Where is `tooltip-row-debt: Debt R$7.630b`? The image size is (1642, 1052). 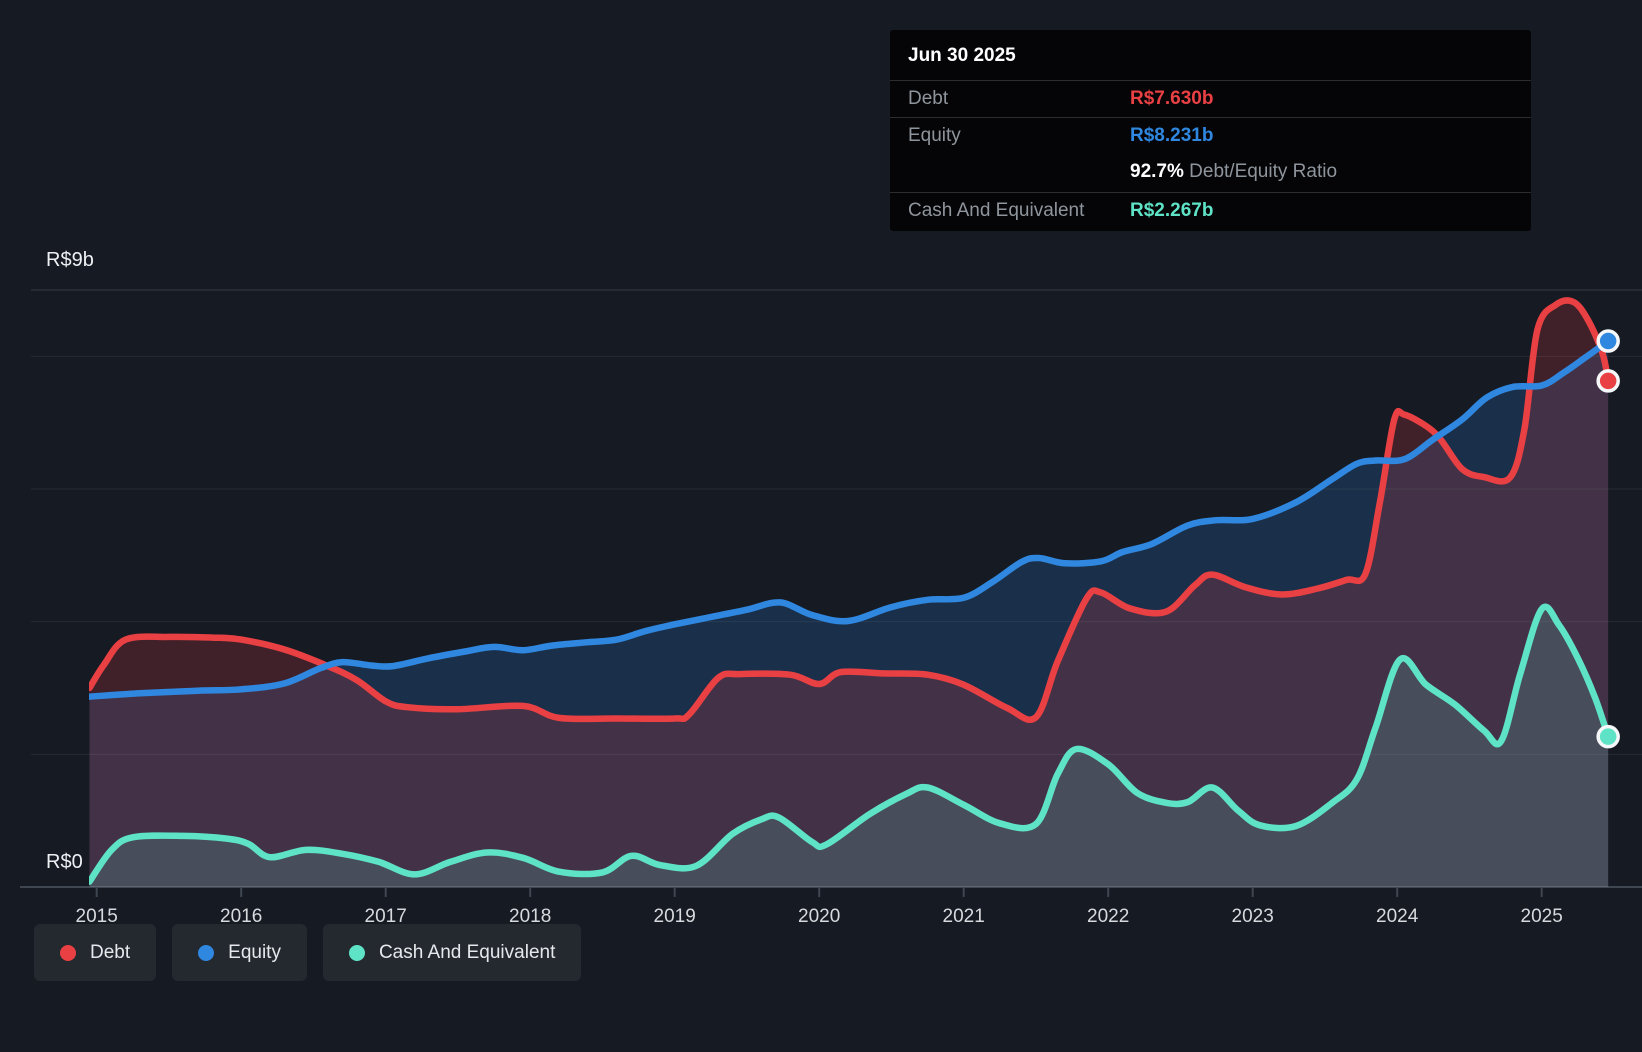 tooltip-row-debt: Debt R$7.630b is located at coordinates (1210, 99).